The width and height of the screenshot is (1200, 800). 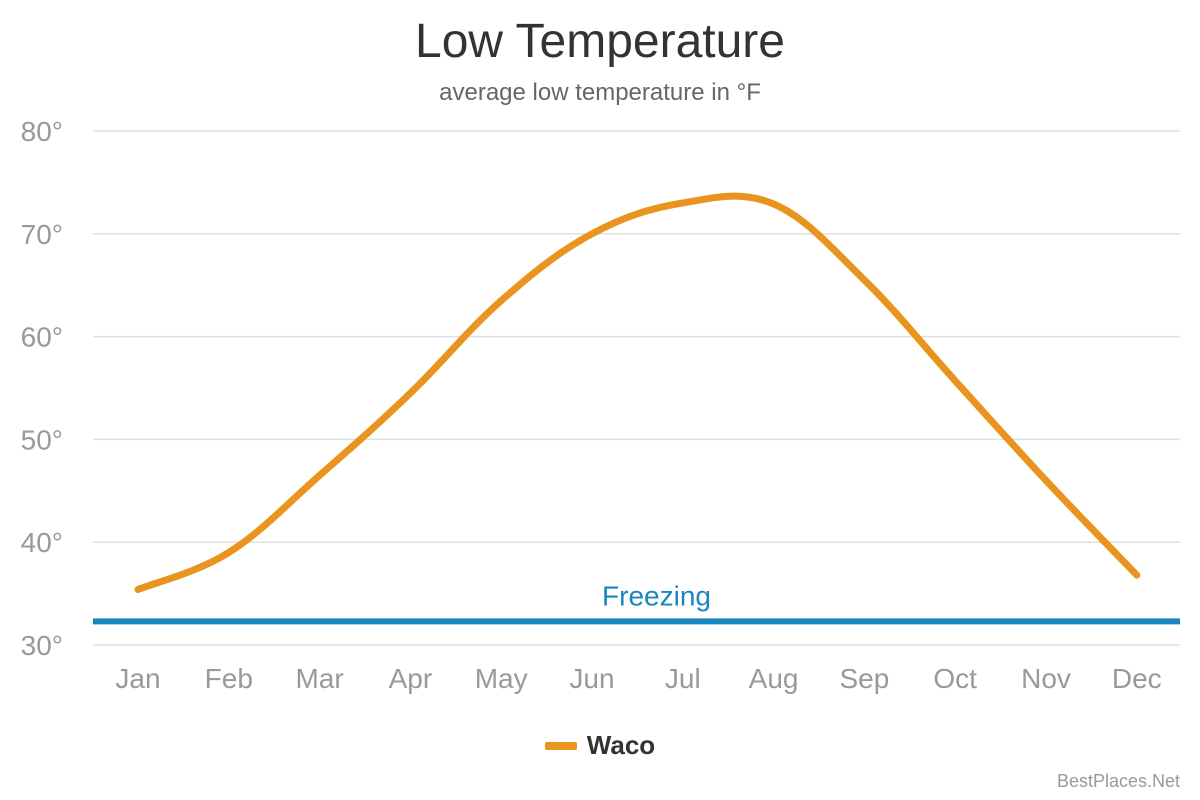 I want to click on legend: Waco, so click(x=600, y=745).